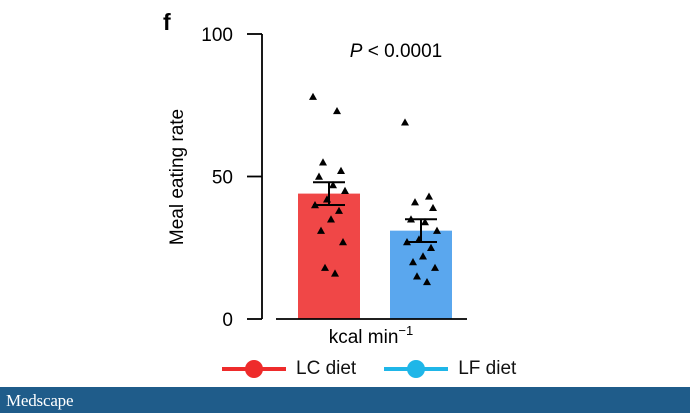  Describe the element at coordinates (375, 256) in the screenshot. I see `bars` at that location.